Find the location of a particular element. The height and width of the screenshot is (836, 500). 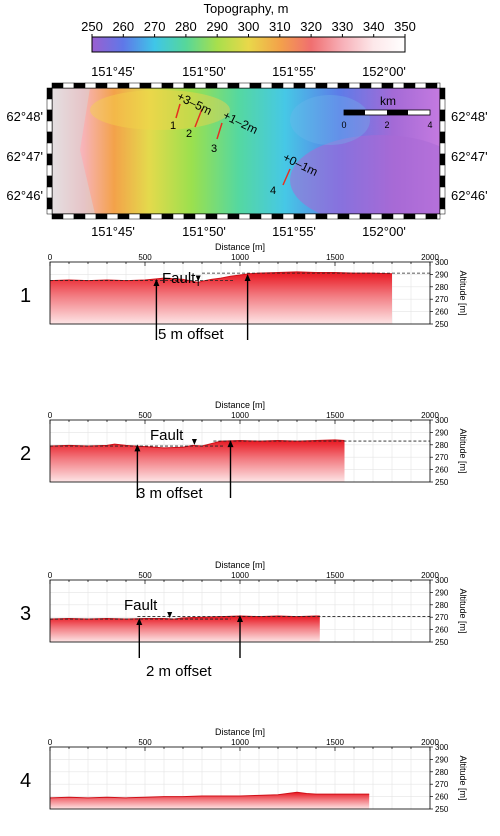

colorbar-bar is located at coordinates (248, 44).